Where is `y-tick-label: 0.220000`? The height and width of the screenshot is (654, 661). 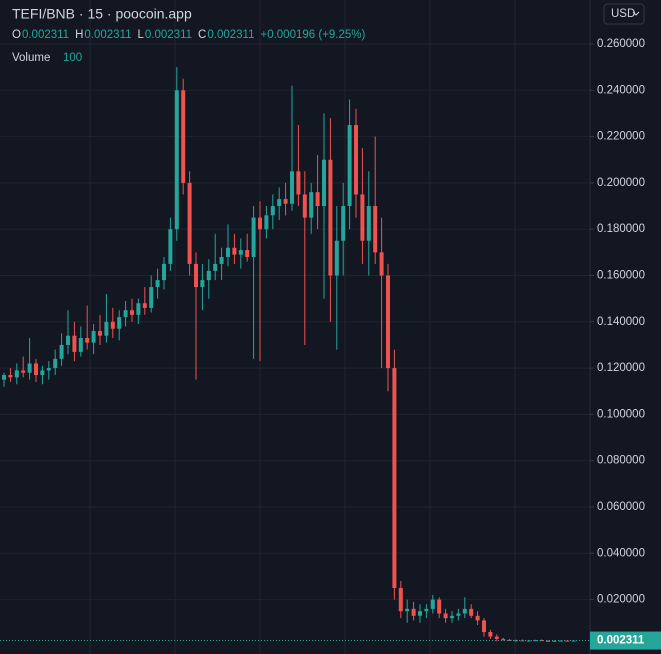
y-tick-label: 0.220000 is located at coordinates (621, 137).